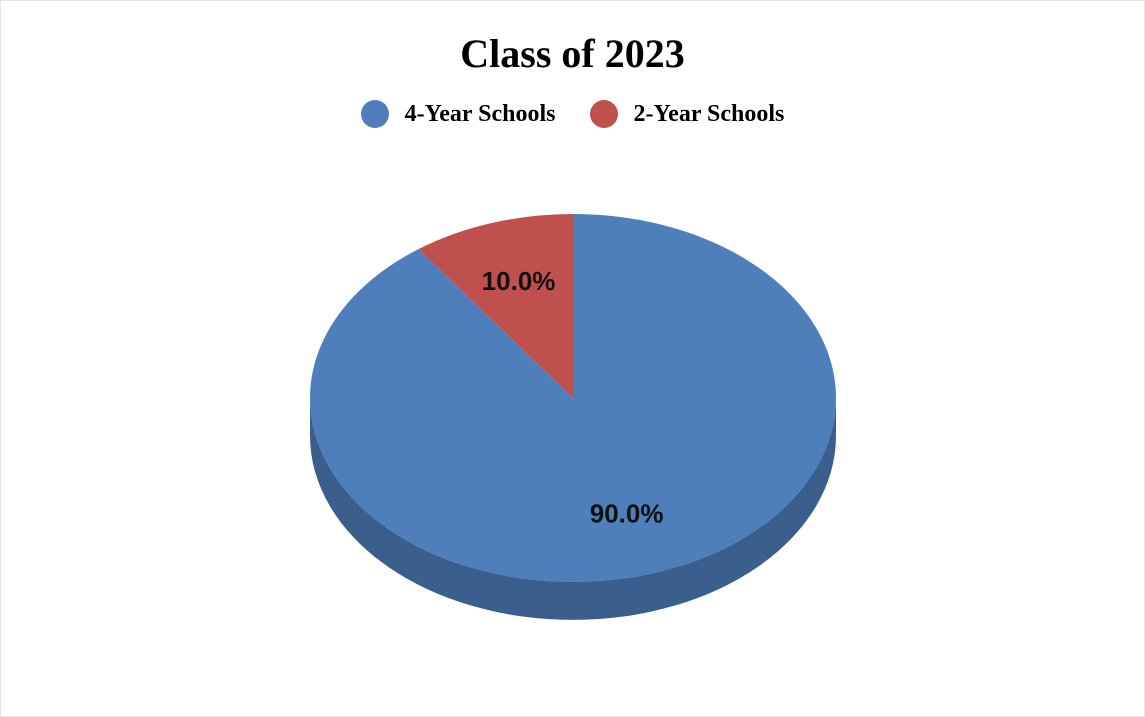  I want to click on legend-label-4-year: 4-Year Schools, so click(480, 113).